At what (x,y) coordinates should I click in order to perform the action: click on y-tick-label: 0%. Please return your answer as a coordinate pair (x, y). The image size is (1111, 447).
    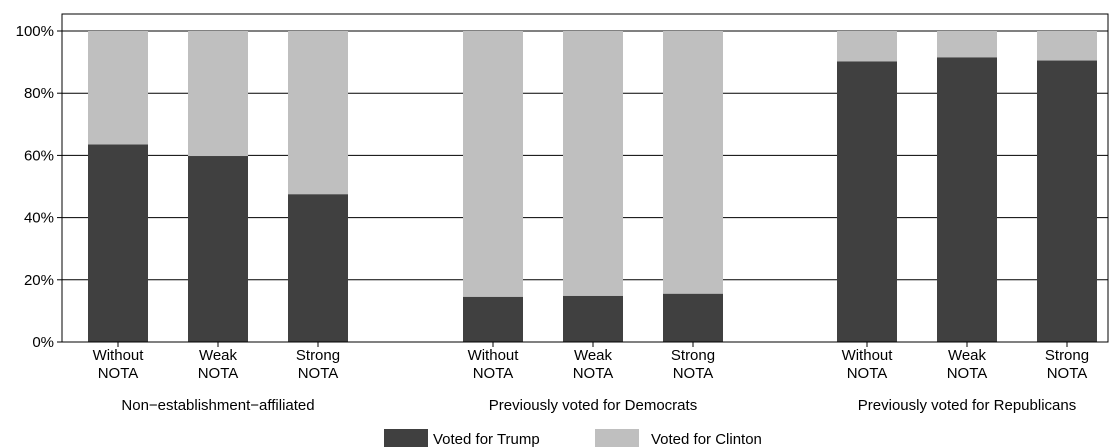
    Looking at the image, I should click on (43, 342).